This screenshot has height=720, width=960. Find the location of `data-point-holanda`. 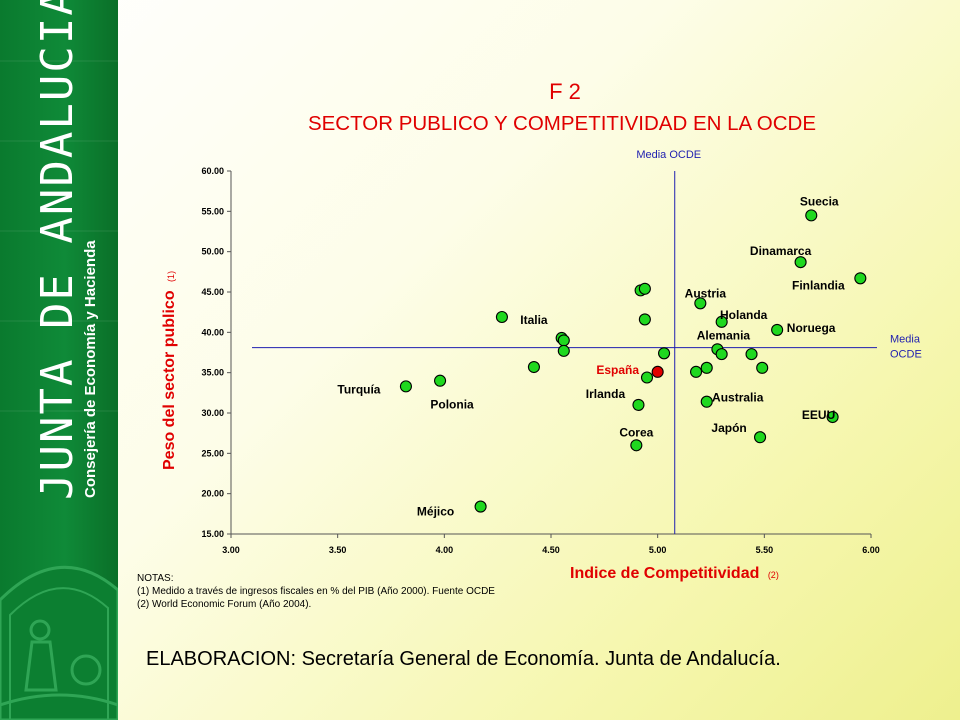

data-point-holanda is located at coordinates (721, 321).